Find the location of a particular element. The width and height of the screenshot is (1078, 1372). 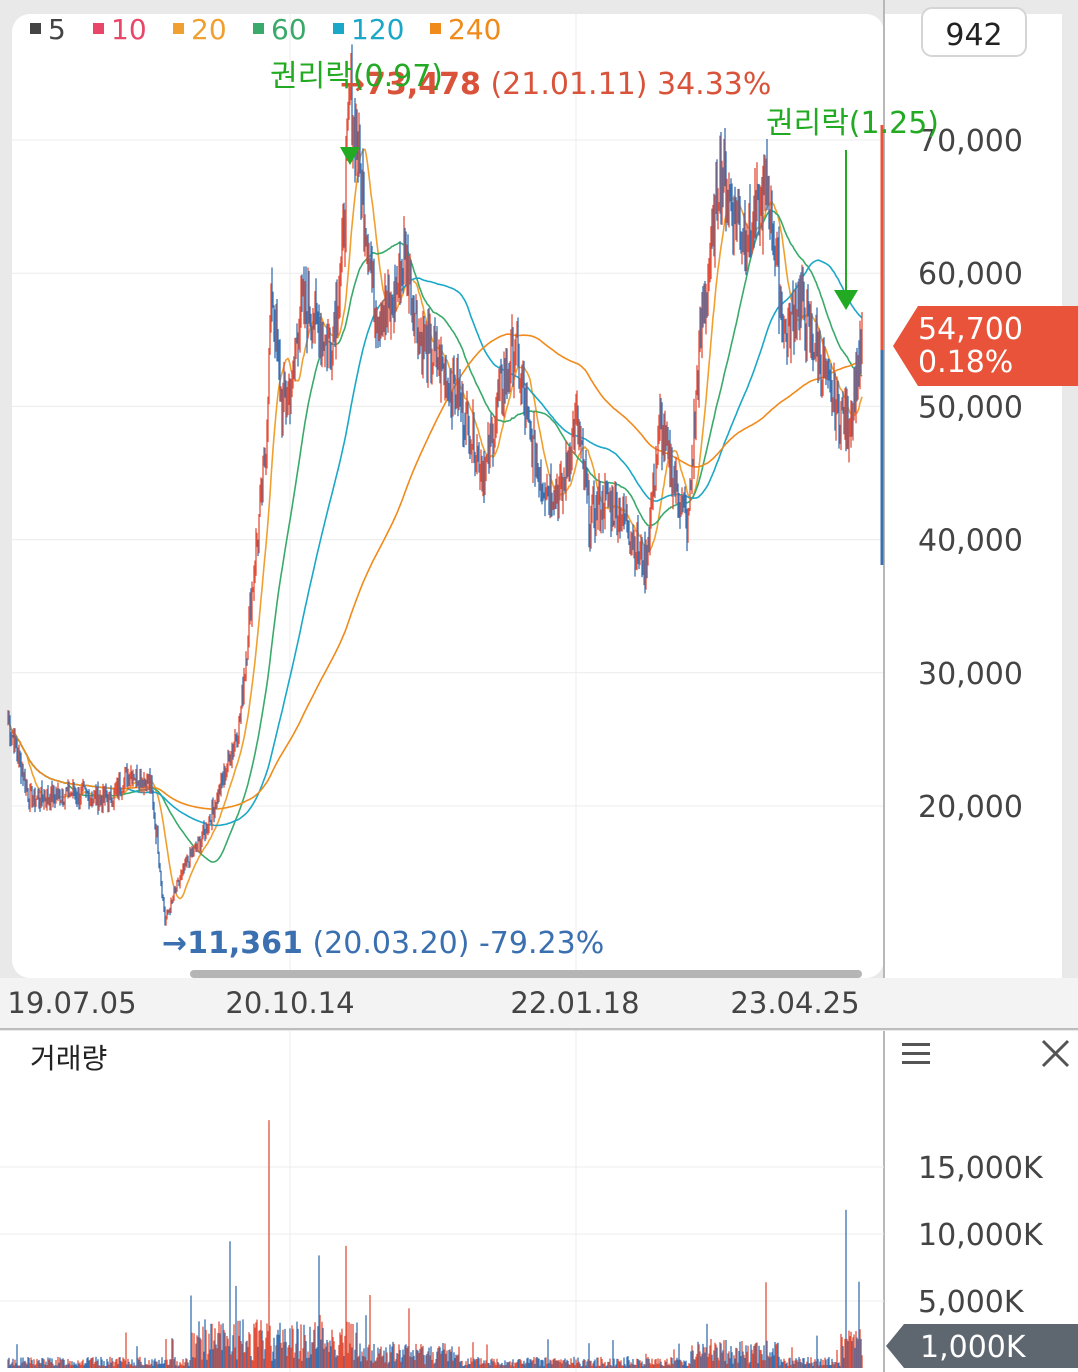

current-price-flag-bg is located at coordinates (985, 346).